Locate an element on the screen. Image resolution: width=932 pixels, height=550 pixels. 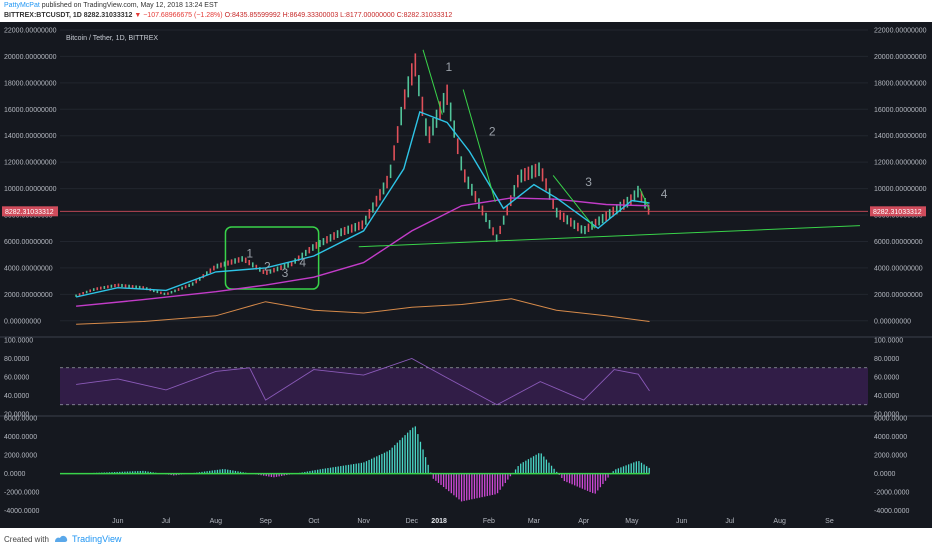
rsi-band-fill is located at coordinates (464, 386).